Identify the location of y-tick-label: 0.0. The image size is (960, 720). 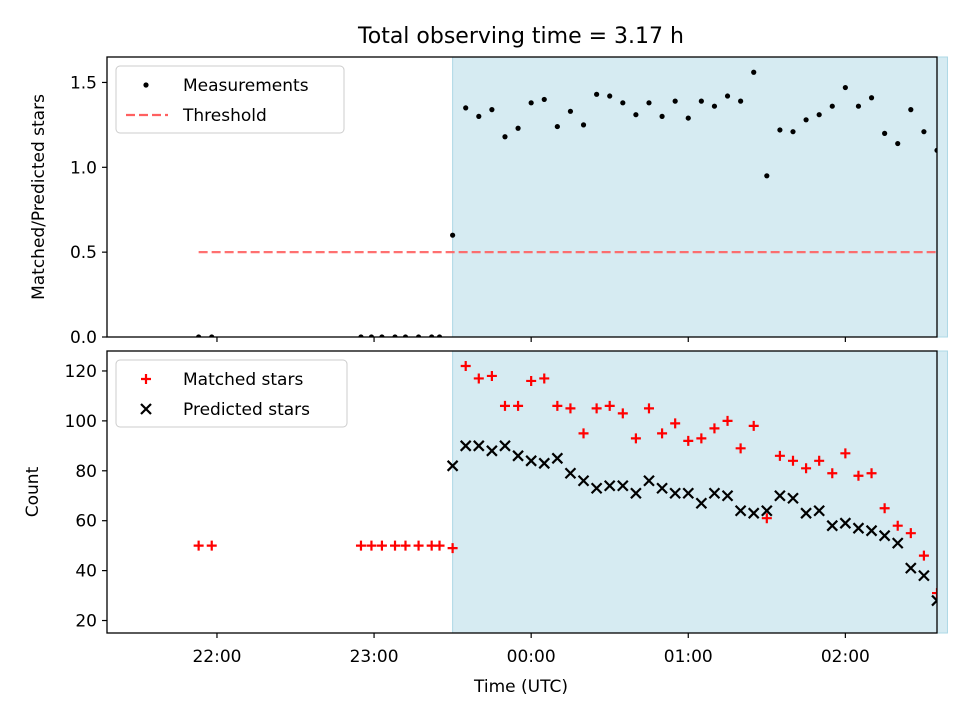
(83, 338).